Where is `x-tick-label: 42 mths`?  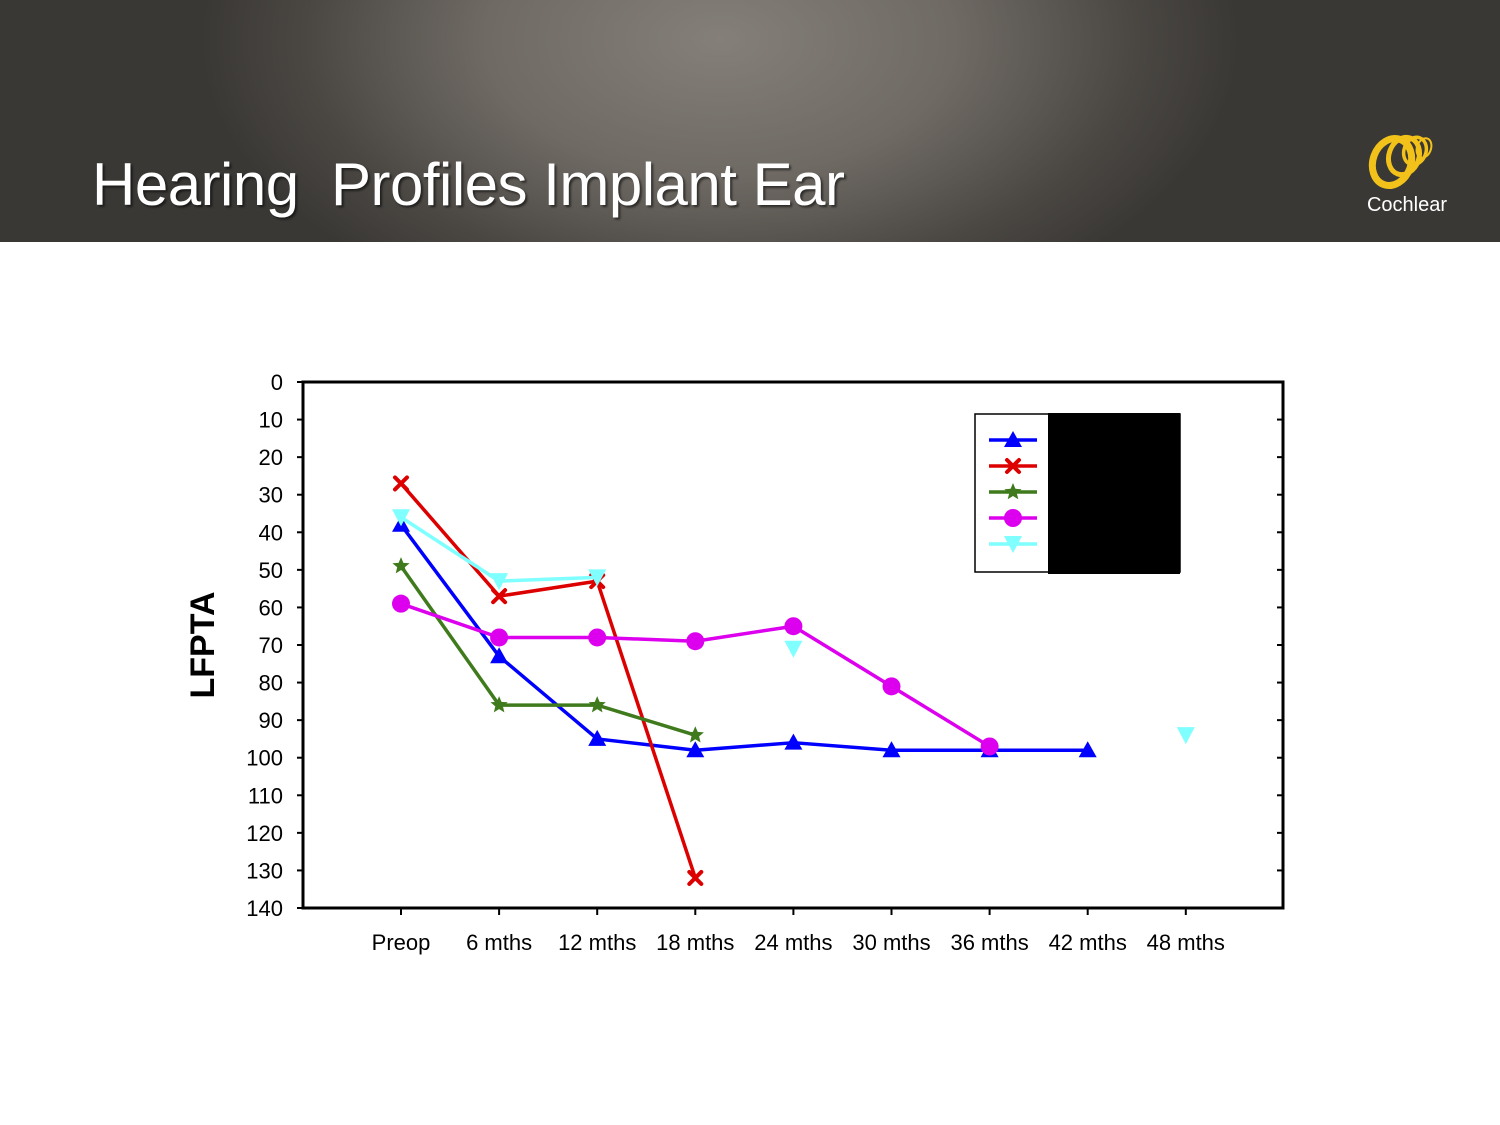
x-tick-label: 42 mths is located at coordinates (1088, 942).